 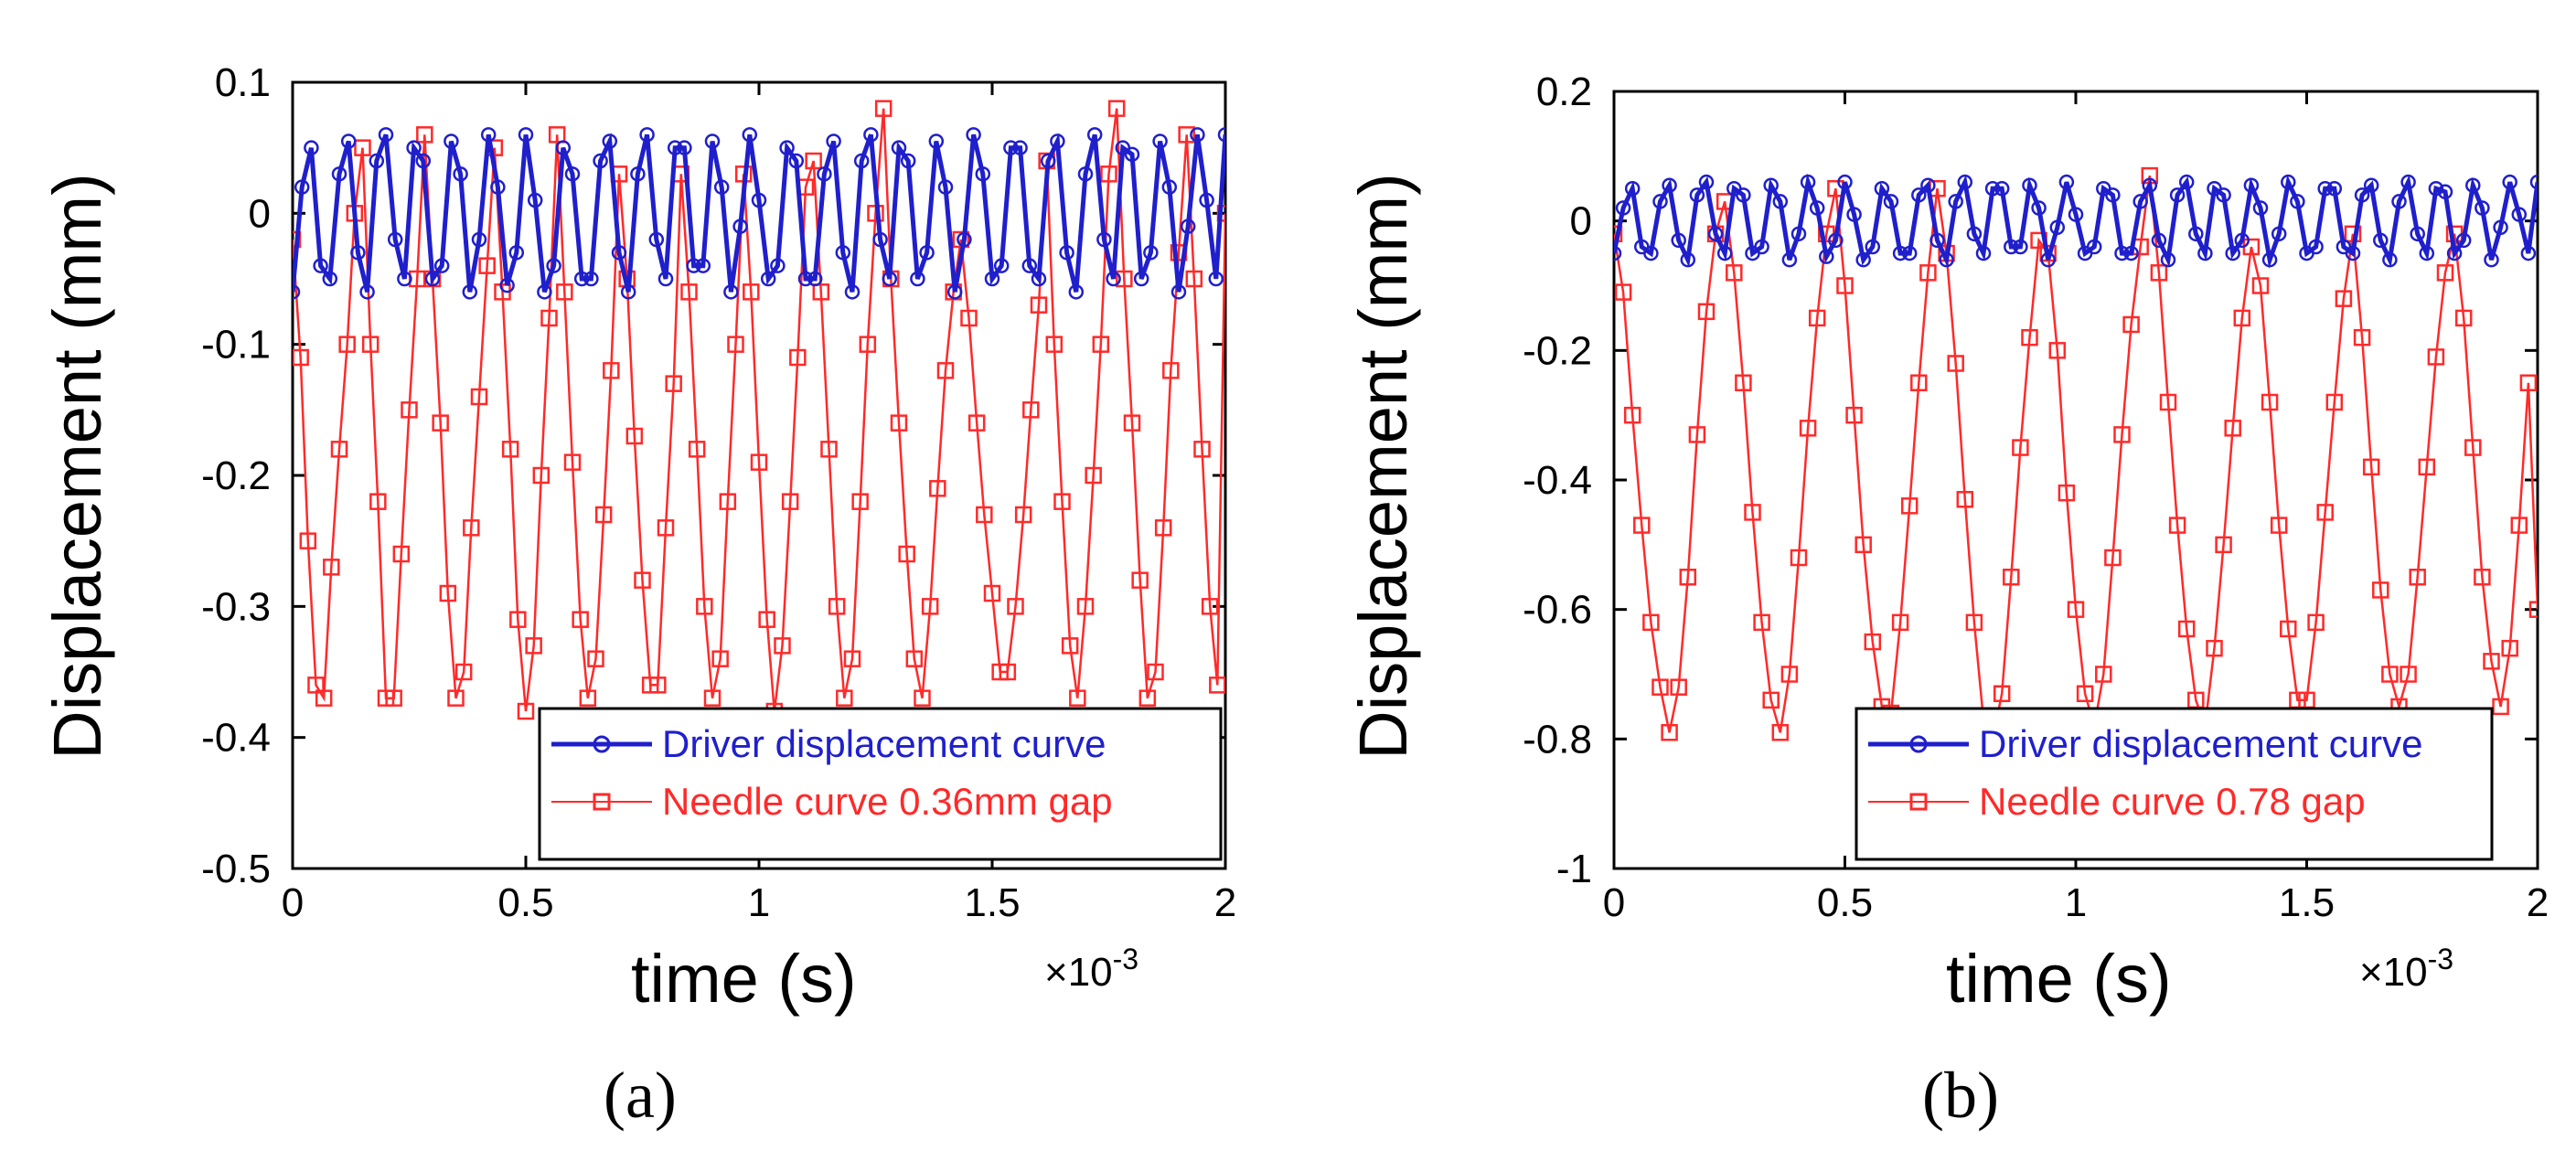 I want to click on x-axis-title-b: time (s), so click(x=2059, y=979).